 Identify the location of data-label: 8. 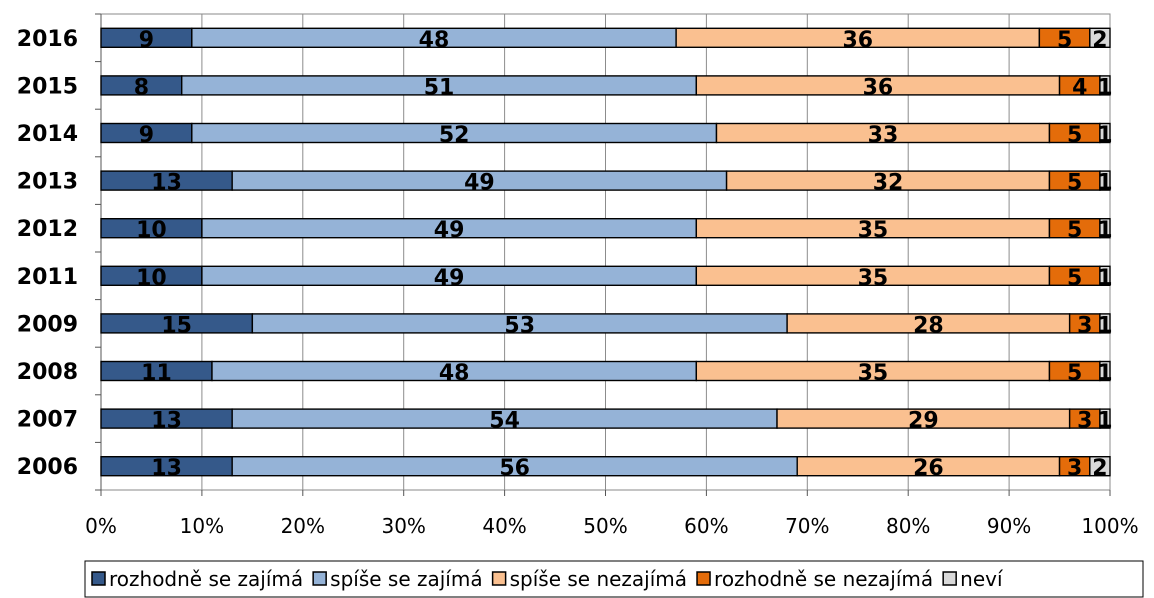
(141, 87).